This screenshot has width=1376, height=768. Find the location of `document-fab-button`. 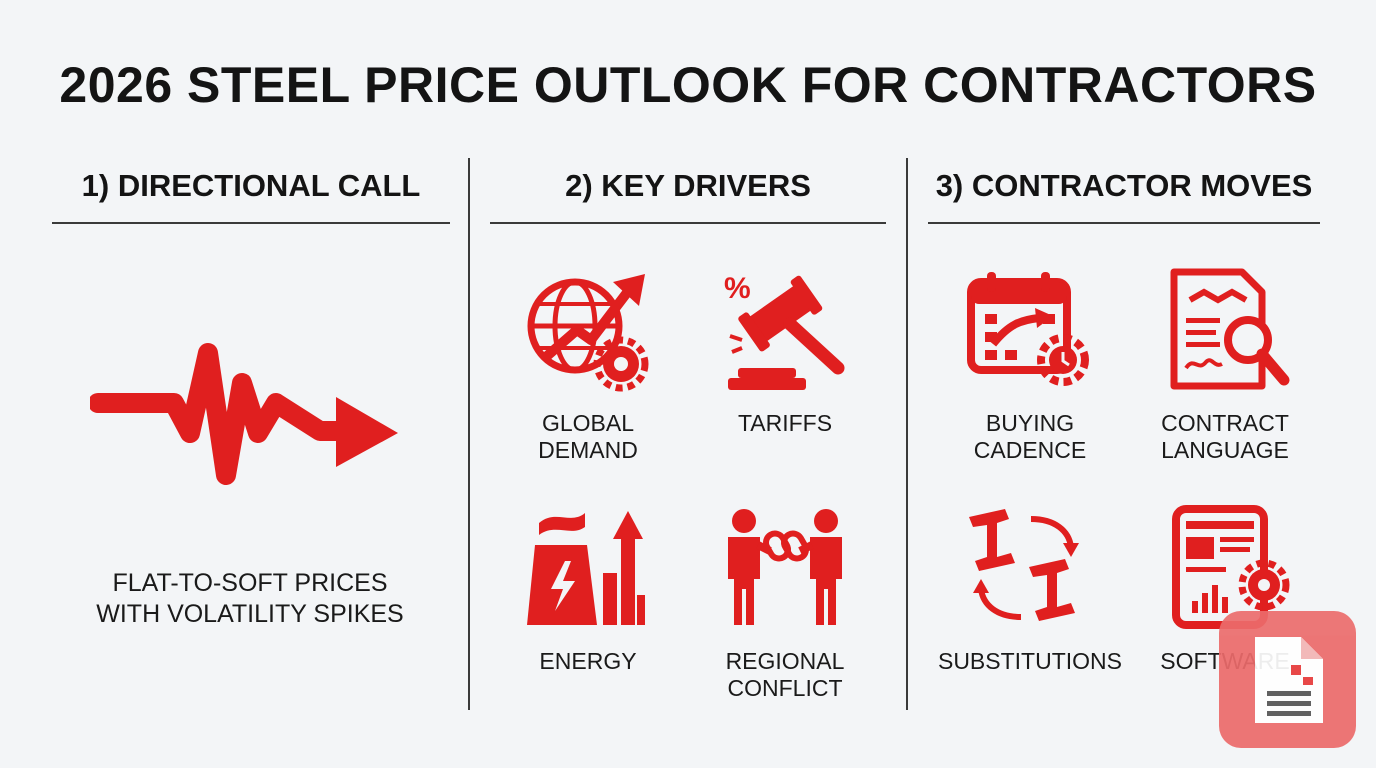

document-fab-button is located at coordinates (1287, 679).